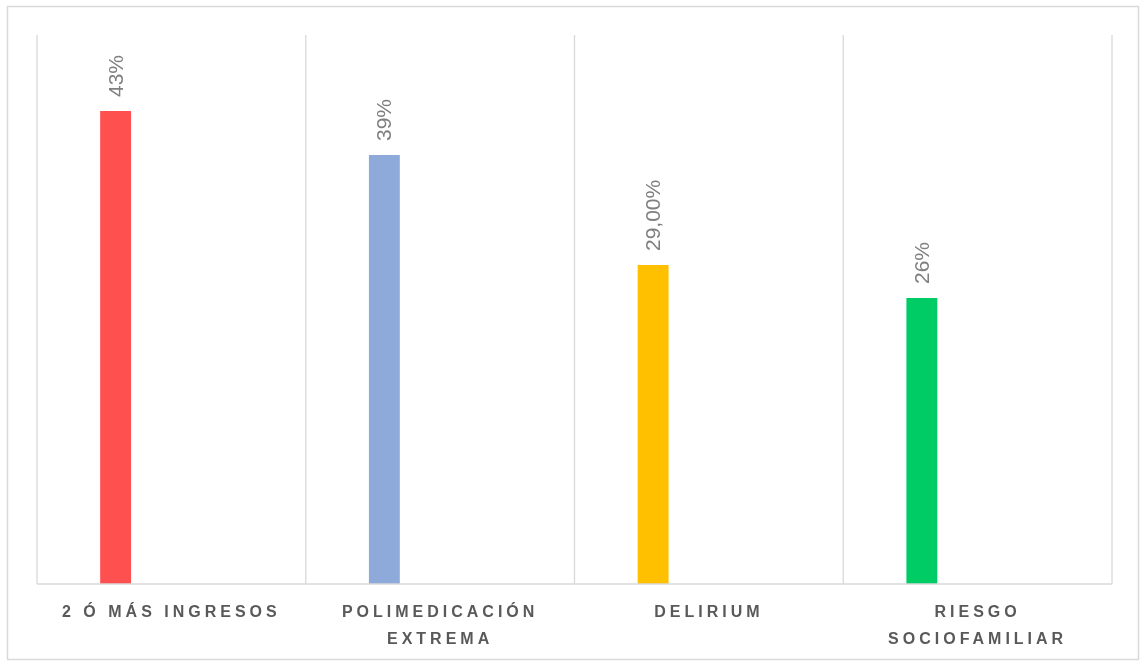 This screenshot has height=666, width=1144. Describe the element at coordinates (115, 75) in the screenshot. I see `data-label: 43%` at that location.